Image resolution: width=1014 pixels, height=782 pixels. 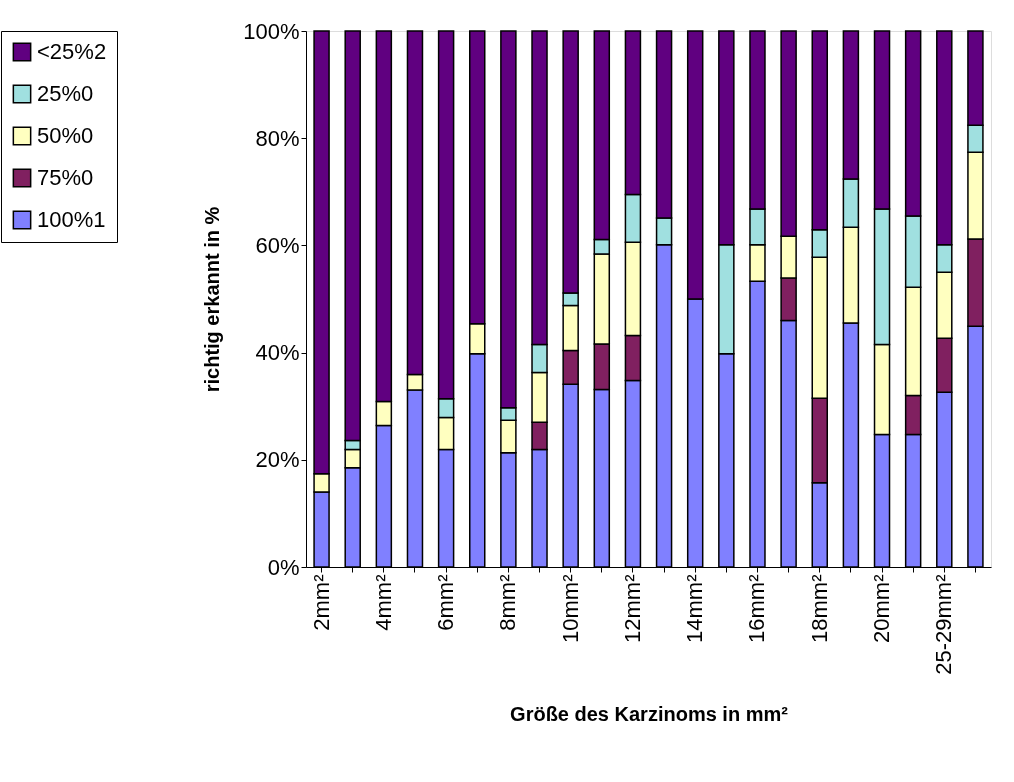 What do you see at coordinates (277, 138) in the screenshot?
I see `y-tick-label: 80%` at bounding box center [277, 138].